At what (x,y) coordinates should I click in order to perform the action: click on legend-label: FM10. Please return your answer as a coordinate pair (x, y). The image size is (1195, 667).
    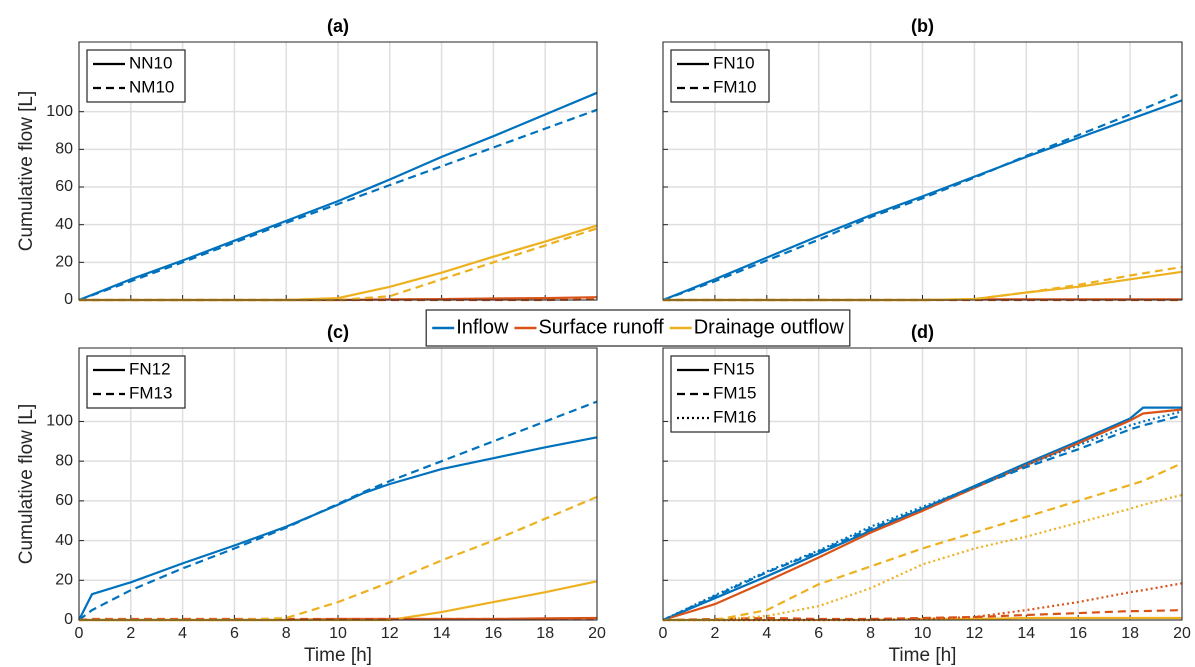
    Looking at the image, I should click on (734, 86).